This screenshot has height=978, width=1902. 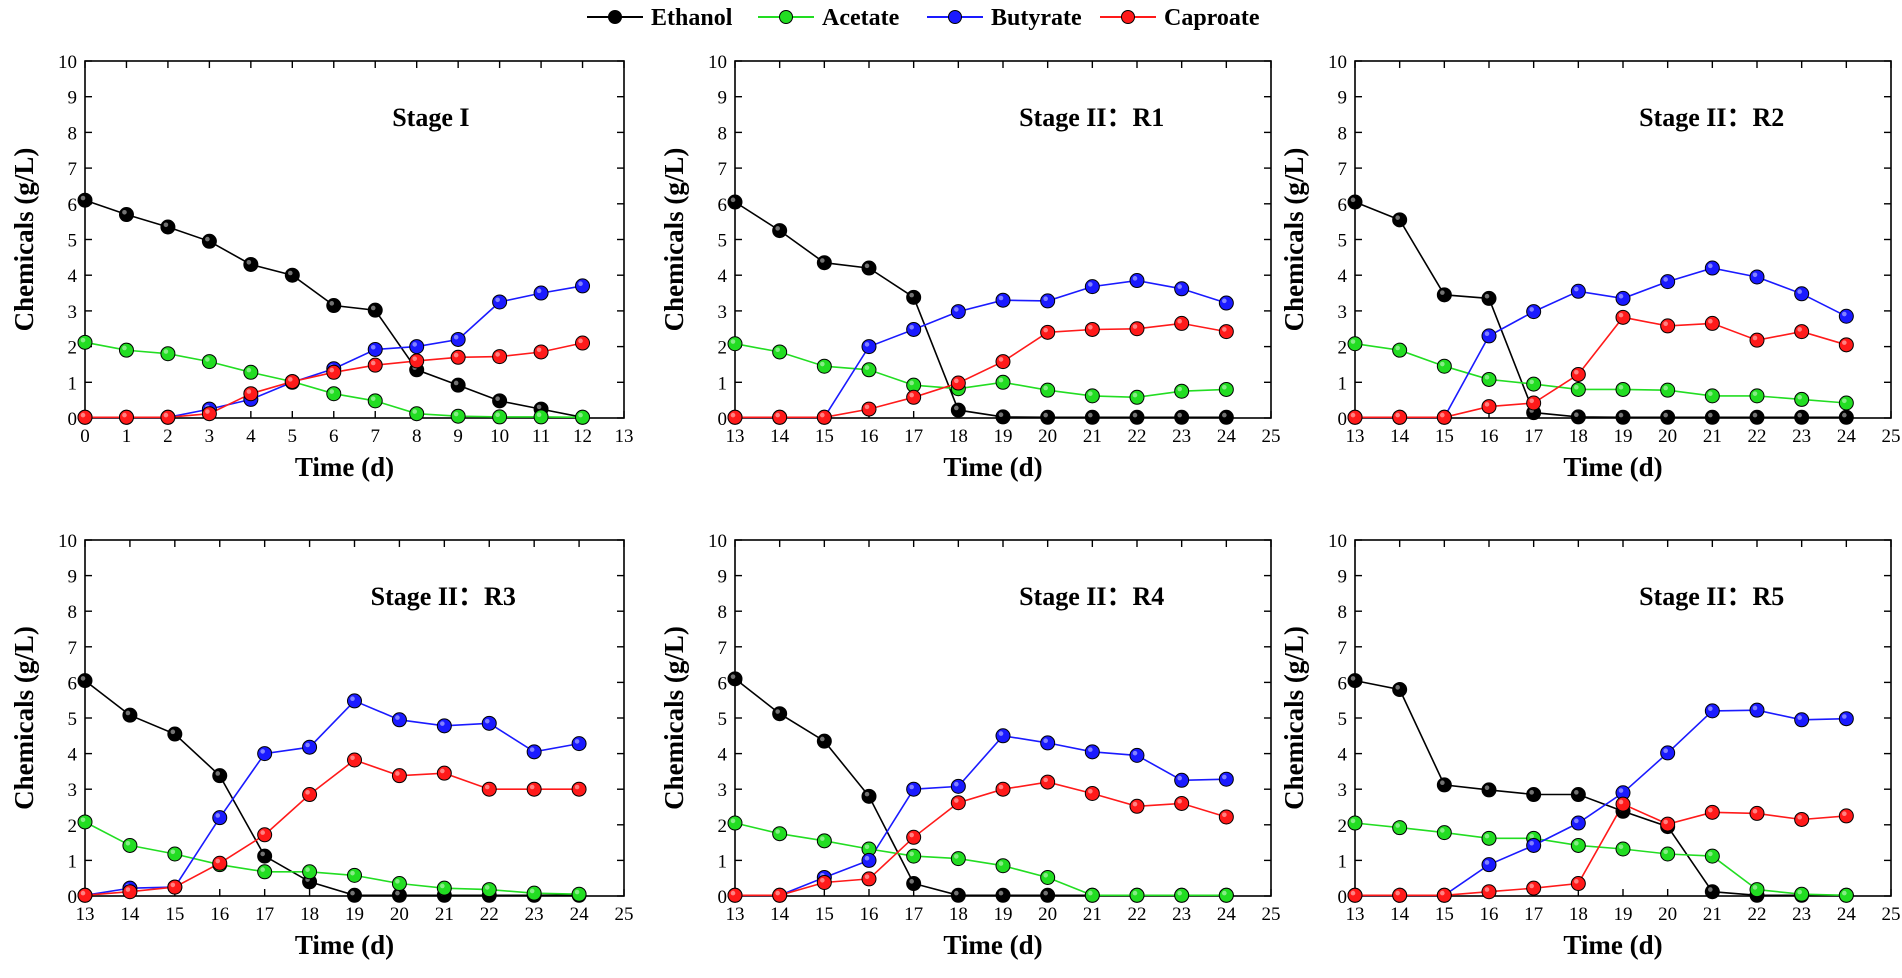 I want to click on panel-1-line-caproate, so click(x=334, y=380).